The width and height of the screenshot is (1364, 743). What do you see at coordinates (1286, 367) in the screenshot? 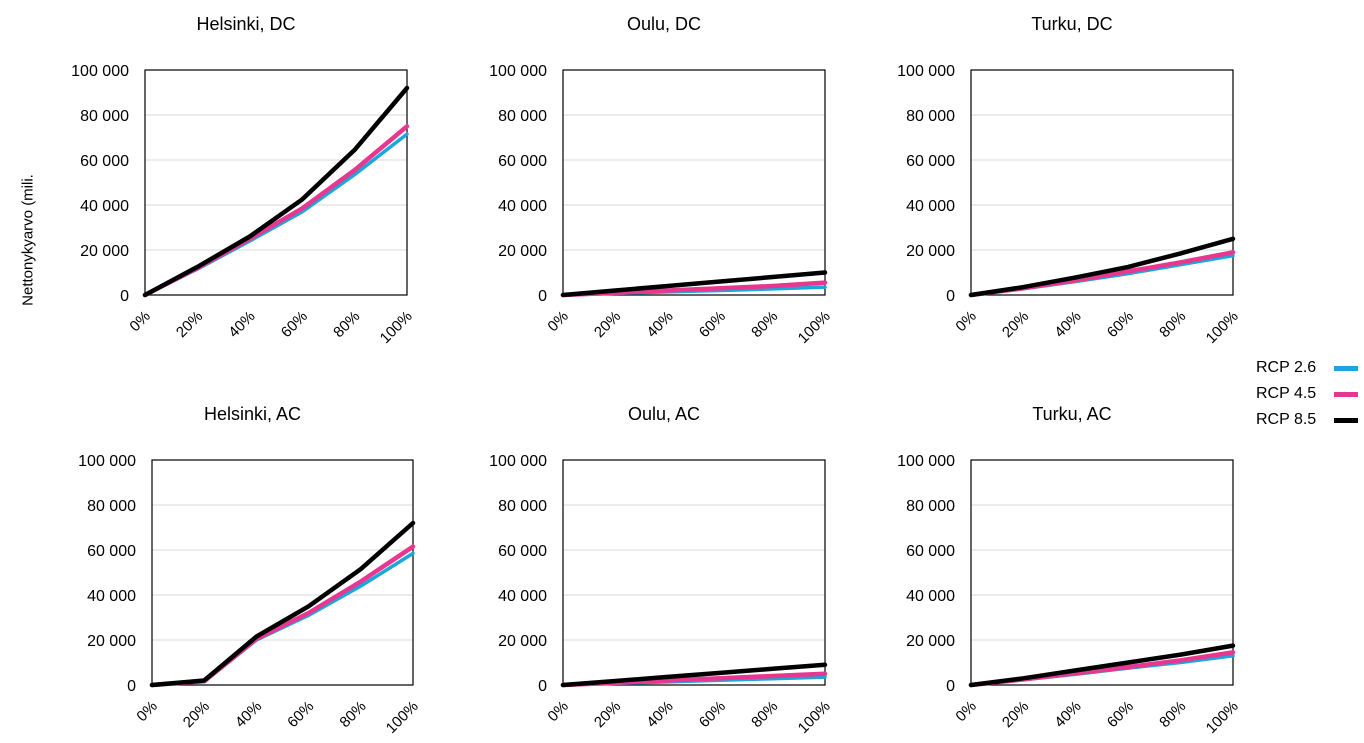
I see `legend-label-rcp26: RCP 2.6` at bounding box center [1286, 367].